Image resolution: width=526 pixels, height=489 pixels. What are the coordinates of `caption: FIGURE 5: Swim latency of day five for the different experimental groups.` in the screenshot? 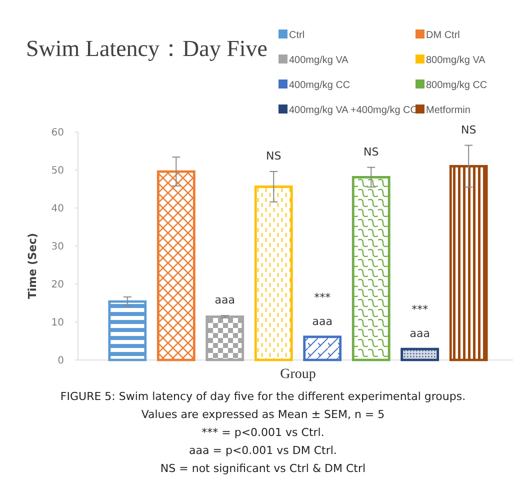 It's located at (263, 396).